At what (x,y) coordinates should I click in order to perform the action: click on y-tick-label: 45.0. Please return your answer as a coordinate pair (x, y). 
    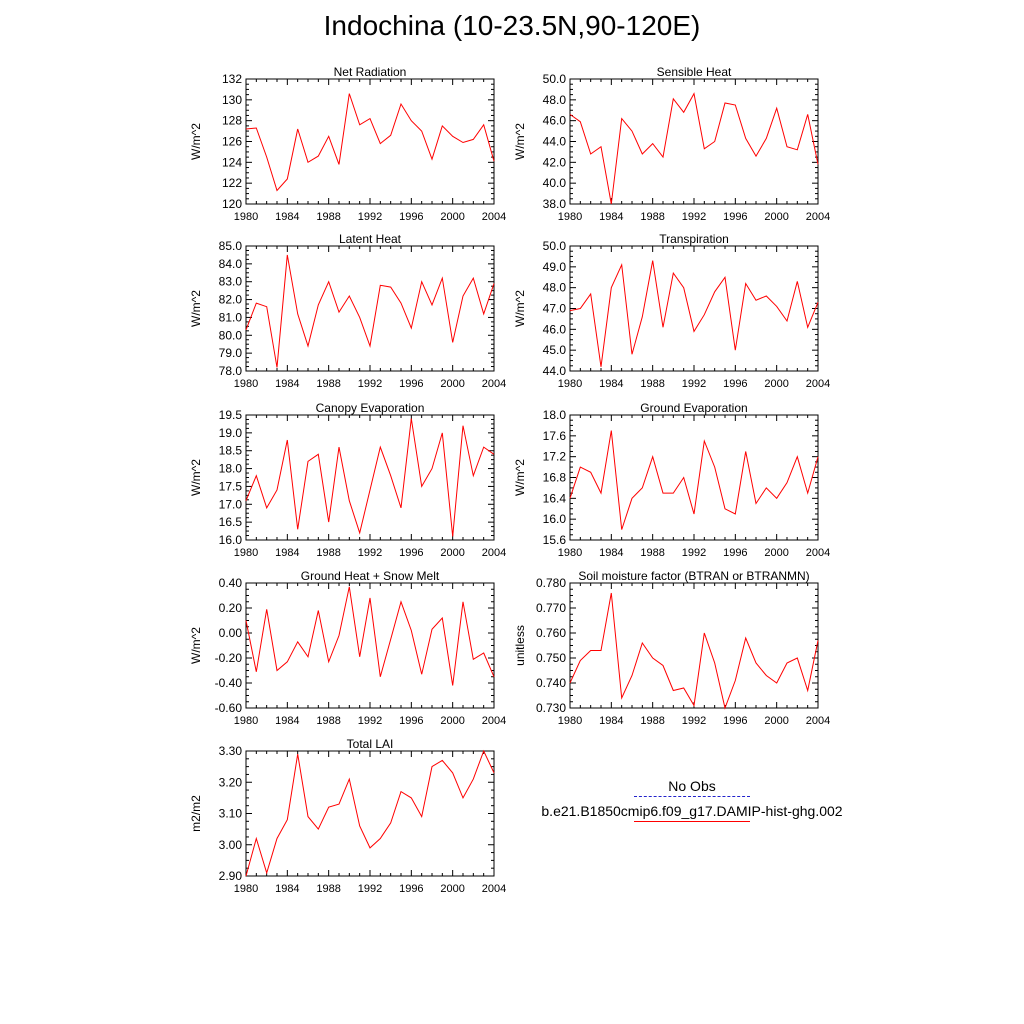
    Looking at the image, I should click on (555, 350).